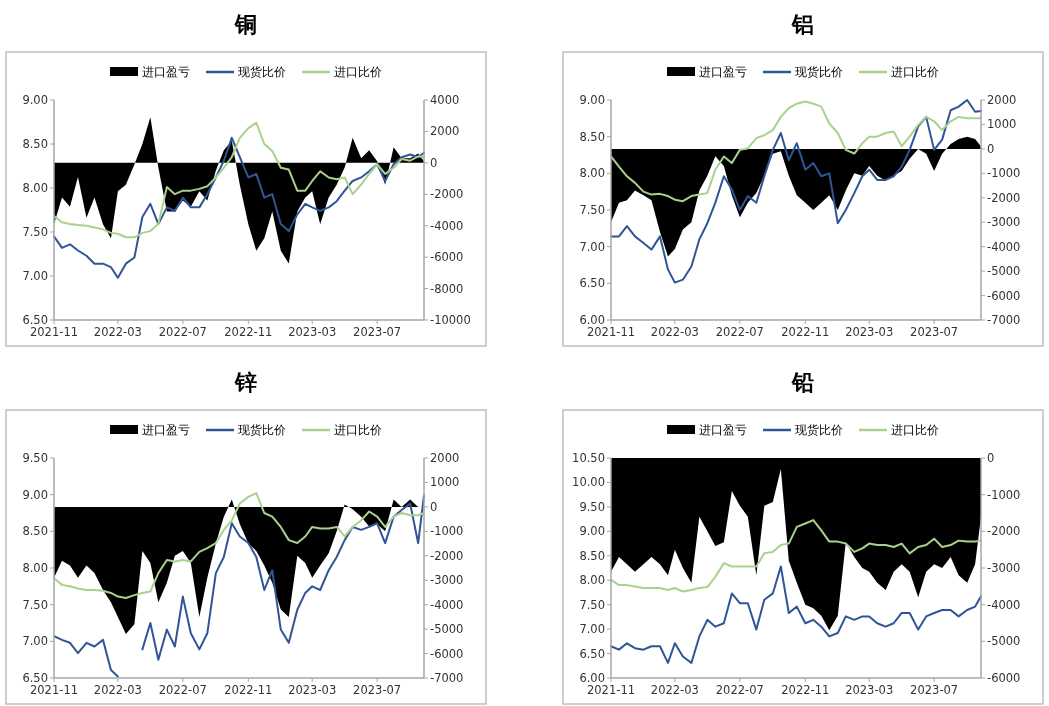 The image size is (1049, 706). I want to click on chart-title: 锌, so click(245, 382).